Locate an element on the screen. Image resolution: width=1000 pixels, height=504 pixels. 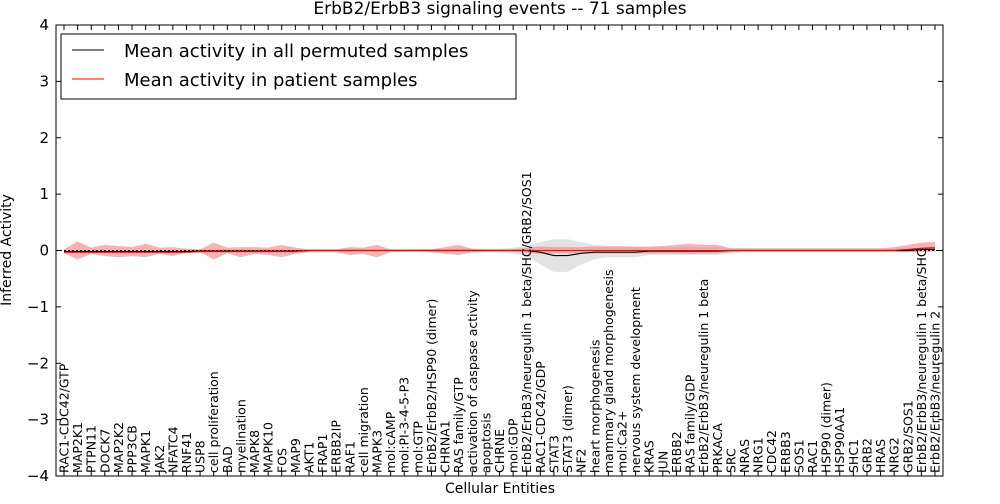
x-tick-label: RAC1 is located at coordinates (812, 456).